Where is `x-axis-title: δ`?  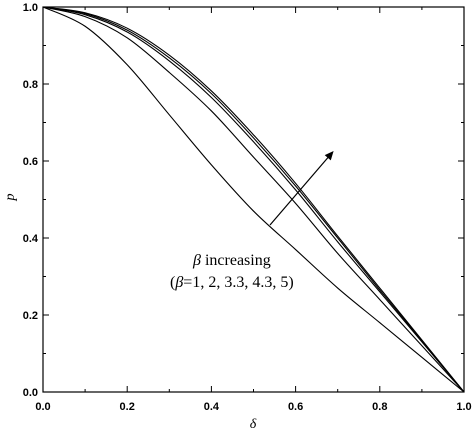 x-axis-title: δ is located at coordinates (253, 423).